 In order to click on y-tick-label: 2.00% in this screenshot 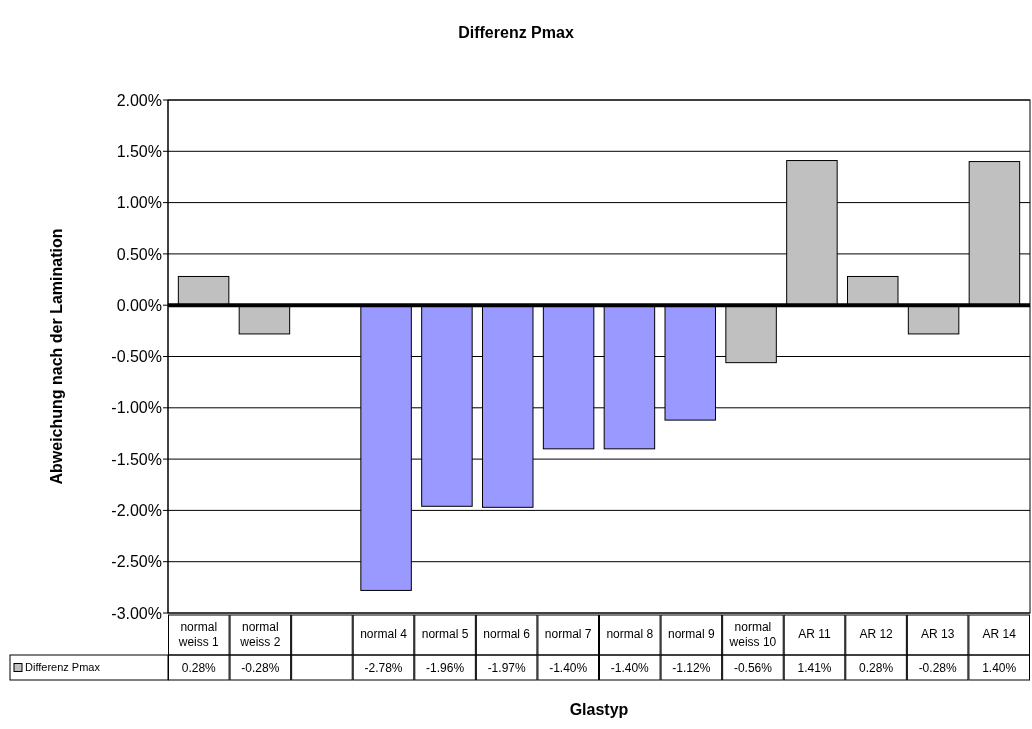, I will do `click(139, 100)`.